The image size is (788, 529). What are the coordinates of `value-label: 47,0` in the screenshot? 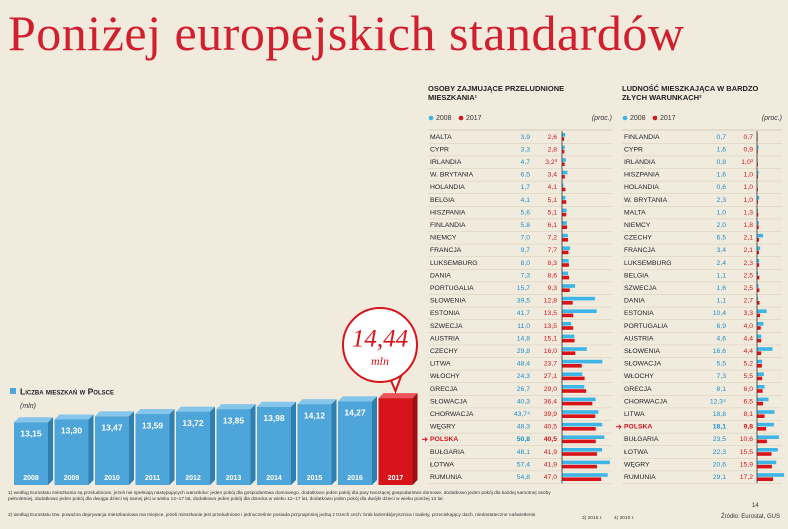 It's located at (550, 477).